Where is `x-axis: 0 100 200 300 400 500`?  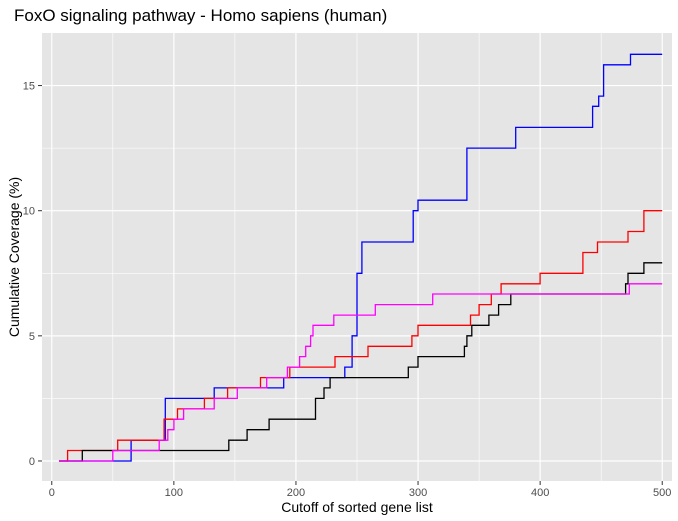
x-axis: 0 100 200 300 400 500 is located at coordinates (360, 490).